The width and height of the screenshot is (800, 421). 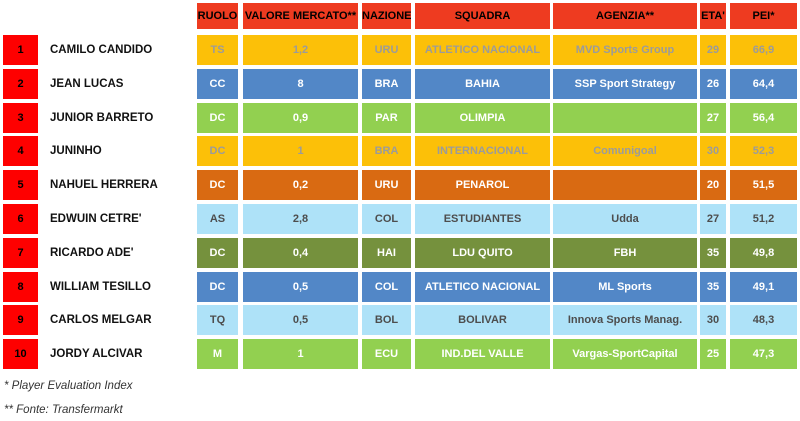 I want to click on pei-cell: 51,5, so click(x=763, y=185).